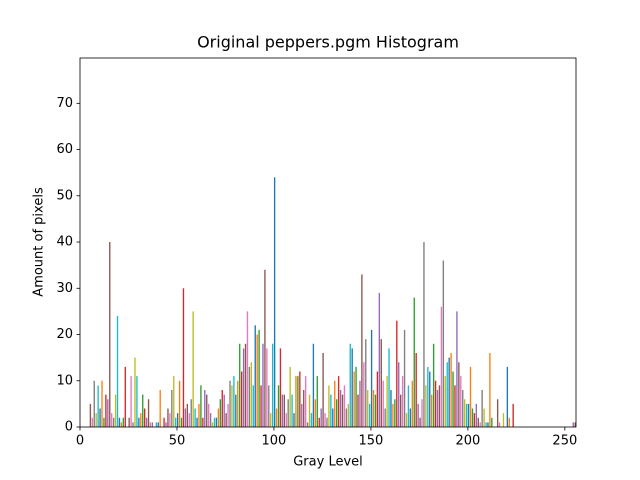 Image resolution: width=640 pixels, height=480 pixels. Describe the element at coordinates (64, 288) in the screenshot. I see `y-tick-label: 30` at that location.